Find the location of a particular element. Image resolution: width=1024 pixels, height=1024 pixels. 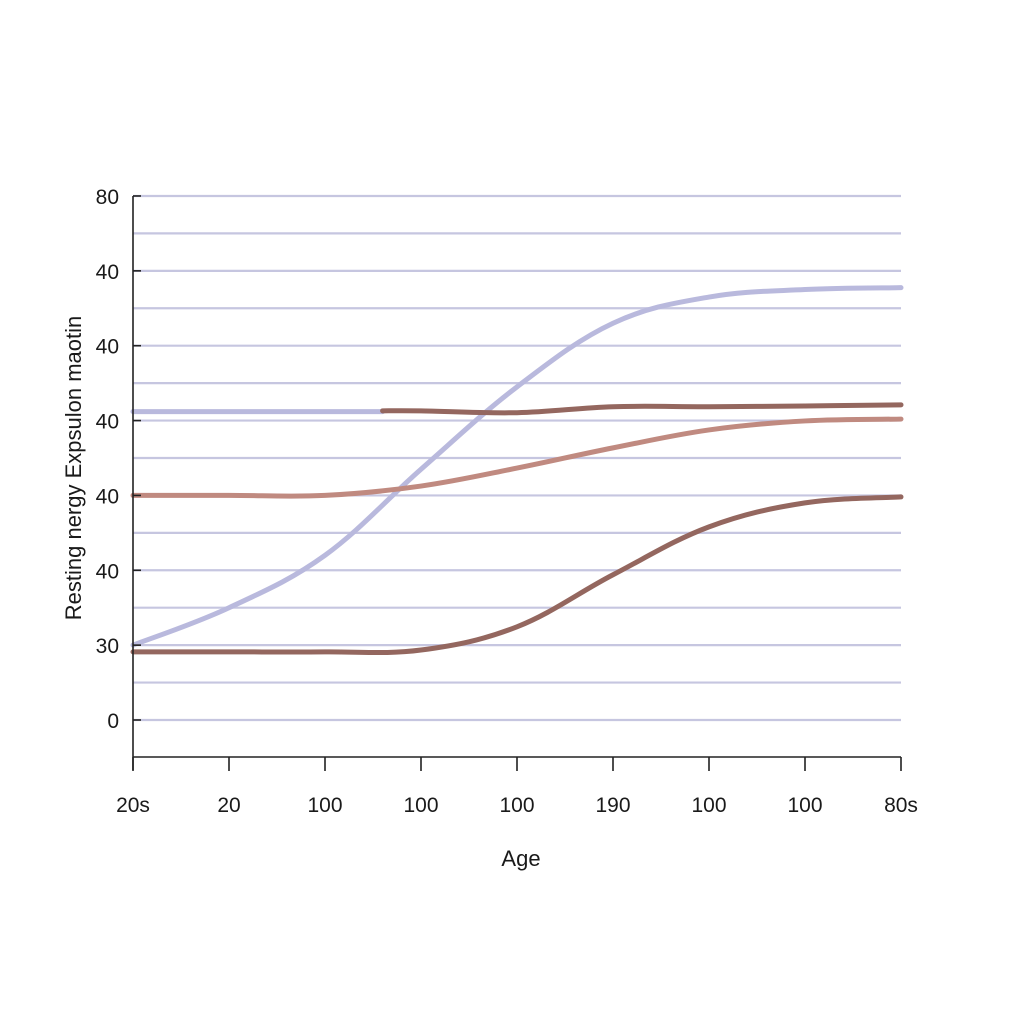

x-tick-label: 80s is located at coordinates (901, 805).